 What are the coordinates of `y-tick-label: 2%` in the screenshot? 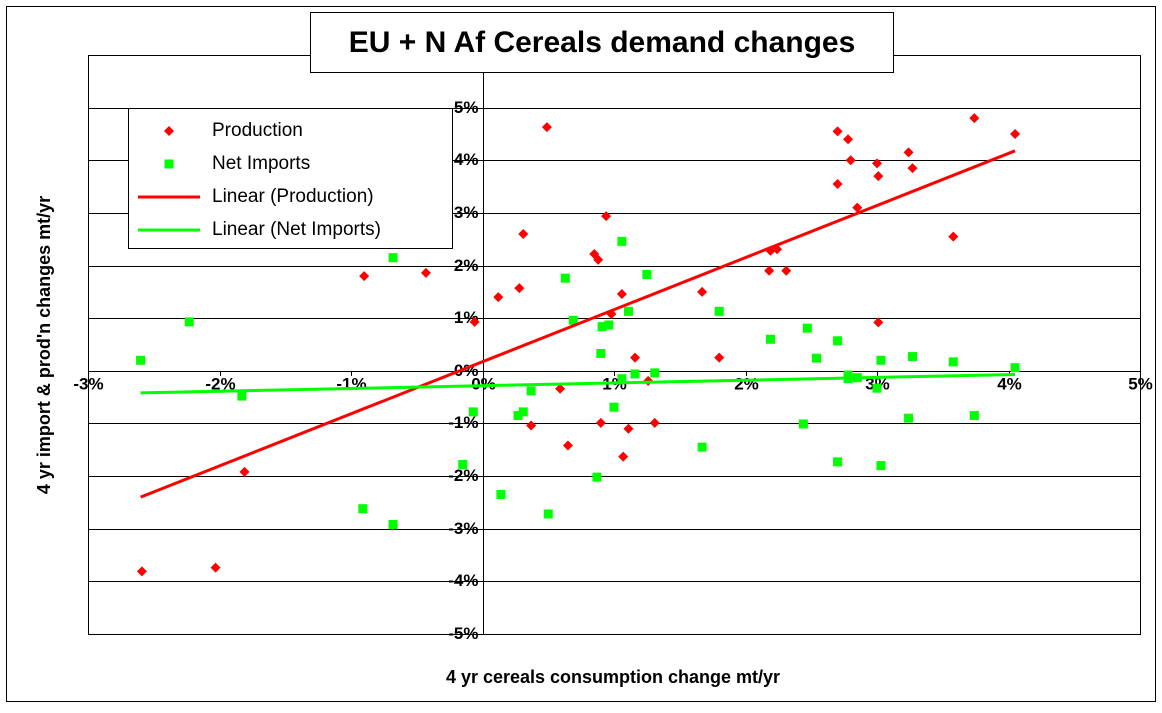 It's located at (466, 265).